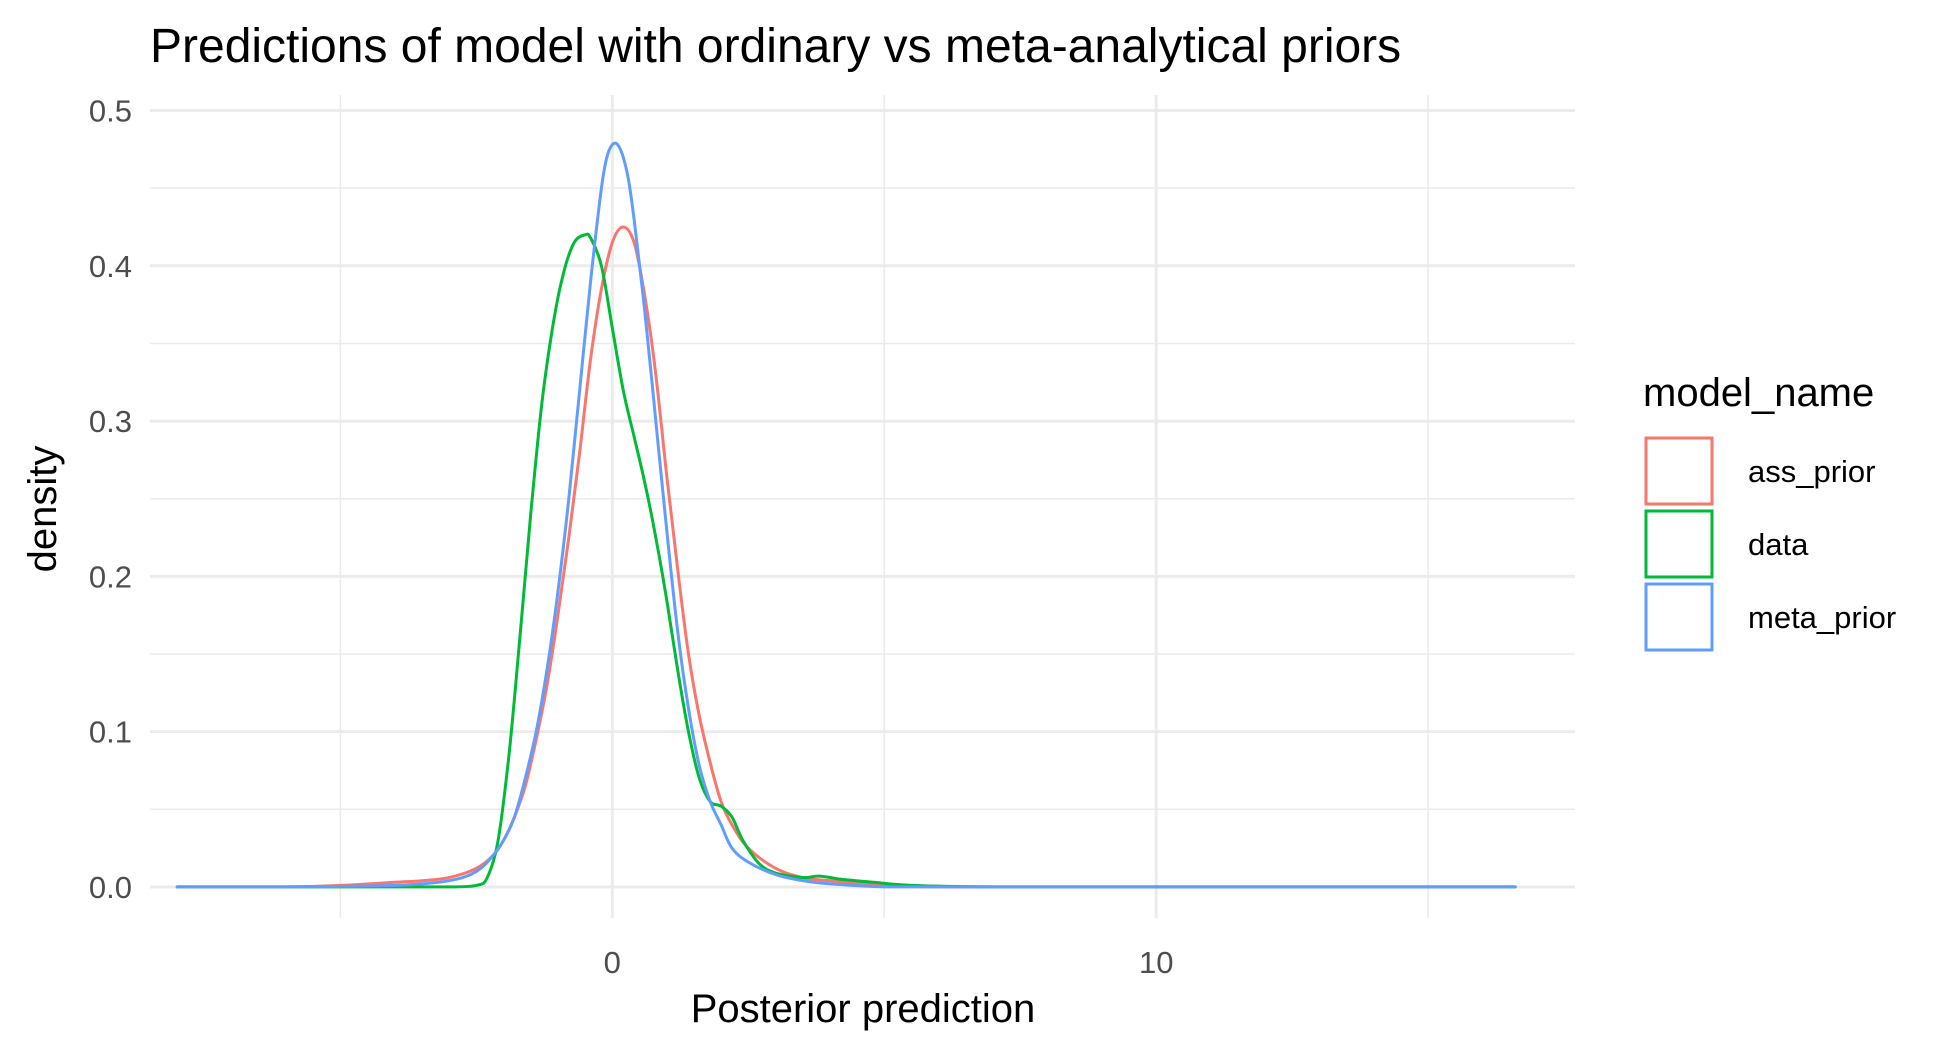  Describe the element at coordinates (1778, 544) in the screenshot. I see `legend-label: data` at that location.